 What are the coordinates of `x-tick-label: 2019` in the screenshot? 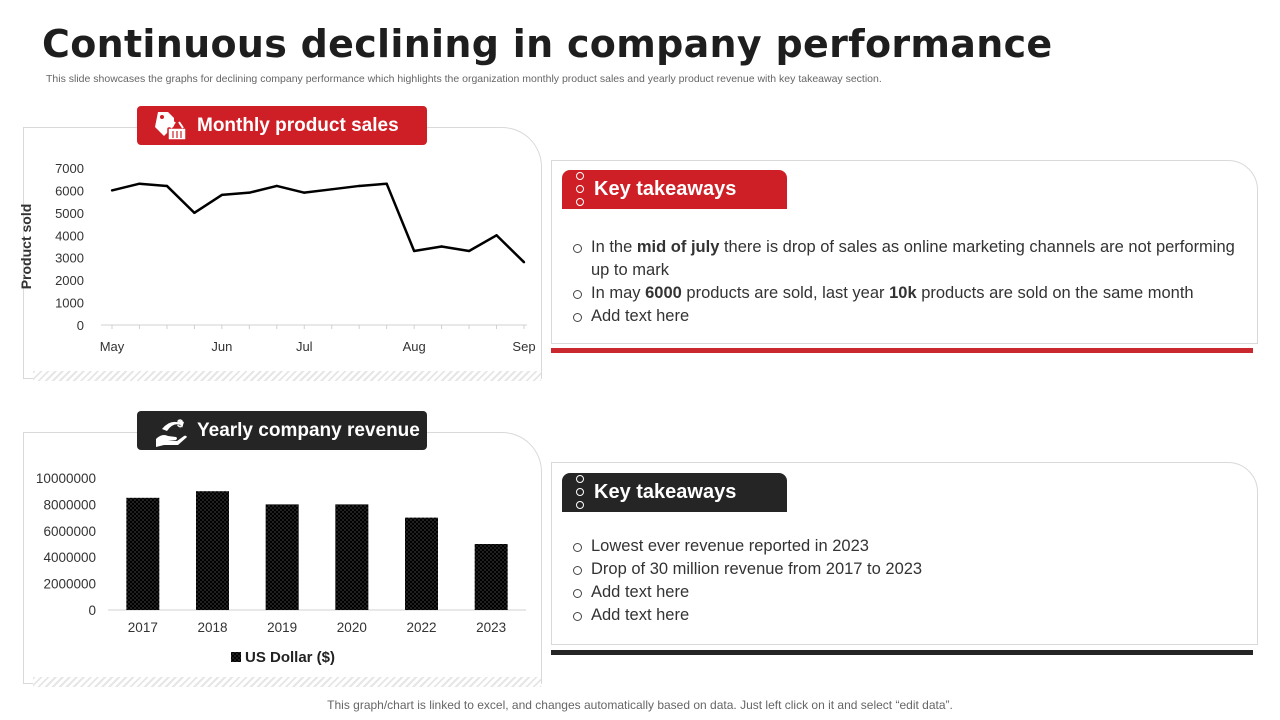 It's located at (282, 627).